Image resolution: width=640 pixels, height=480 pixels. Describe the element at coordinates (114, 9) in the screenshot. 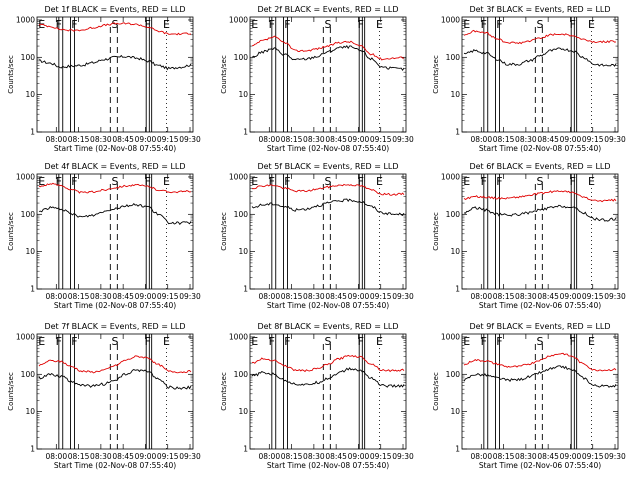

I see `panel-title: Det 1f BLACK = Events, RED = LLD` at that location.